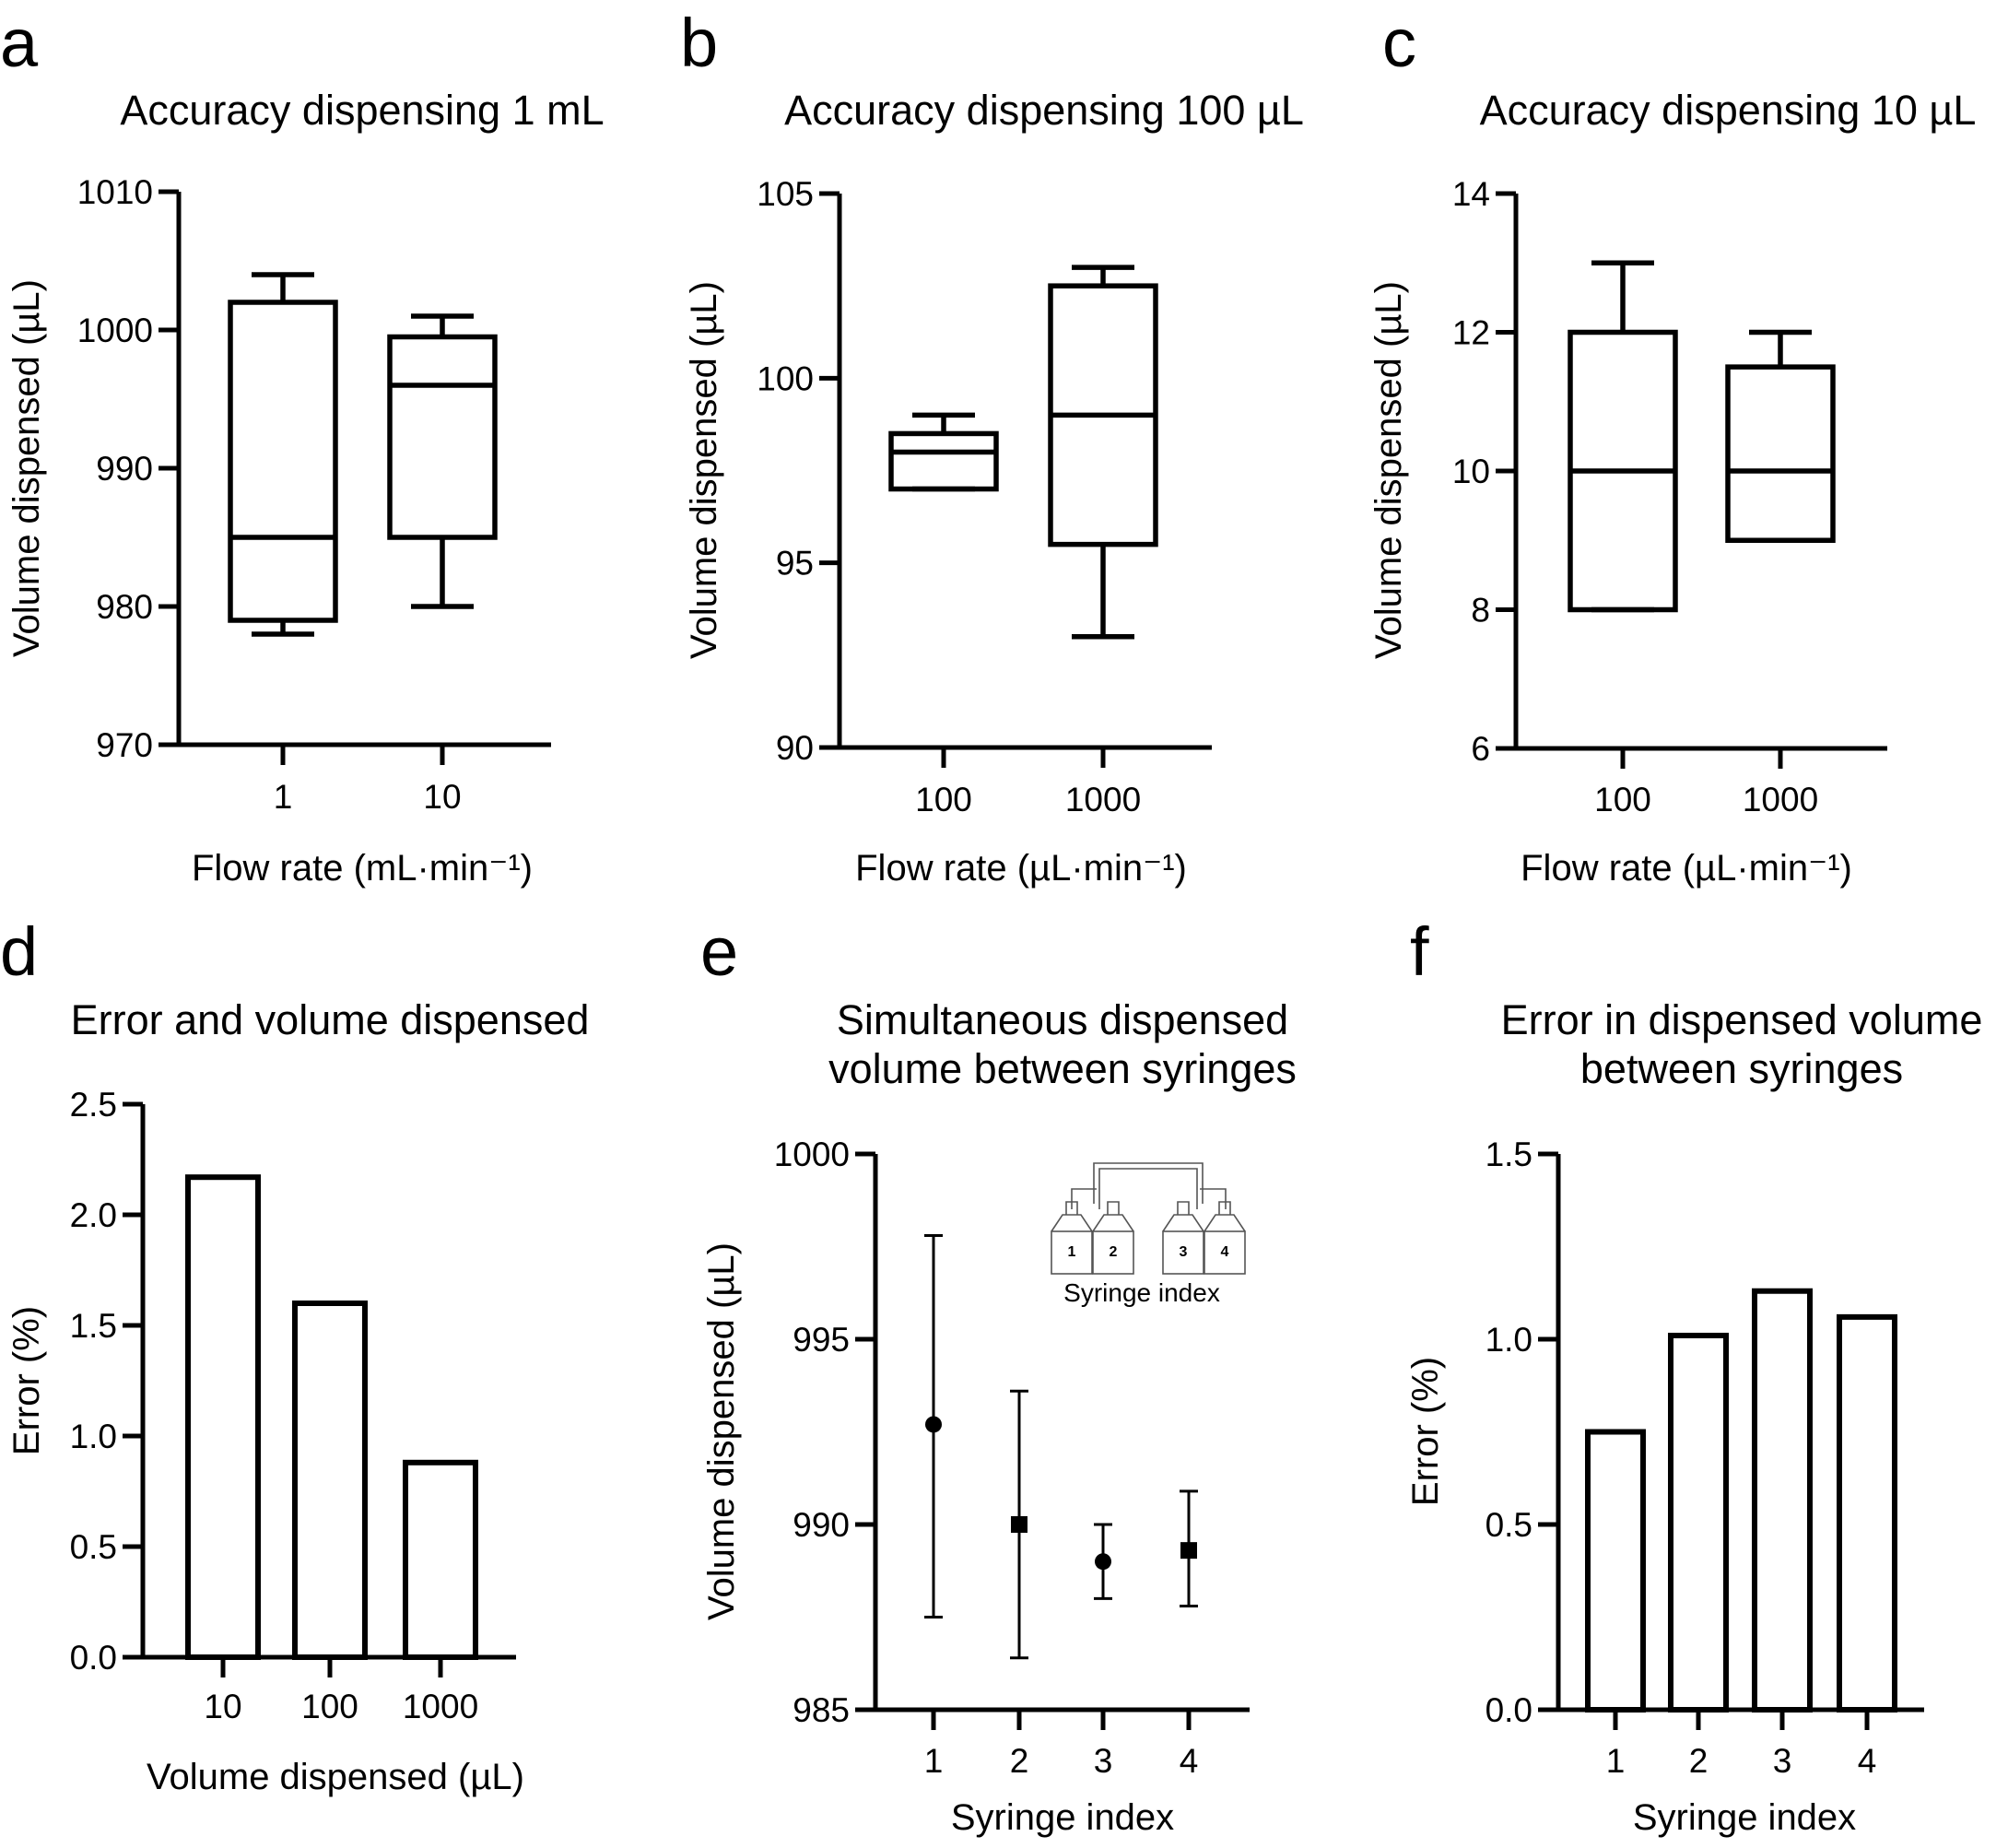 The height and width of the screenshot is (1848, 2008). What do you see at coordinates (1062, 1068) in the screenshot?
I see `chart-title: volume between syringes` at bounding box center [1062, 1068].